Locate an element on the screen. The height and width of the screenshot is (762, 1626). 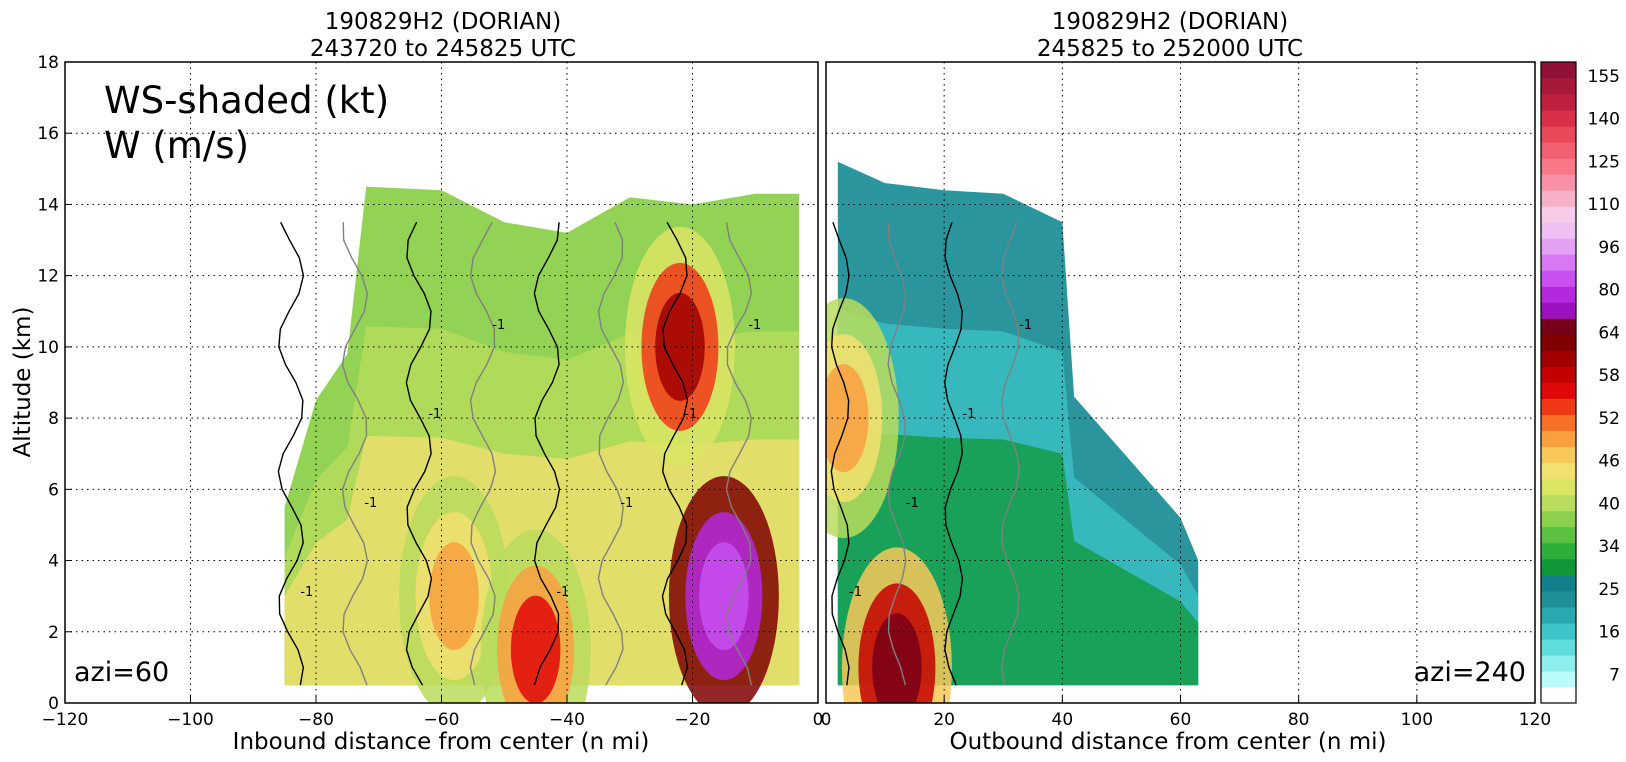
colorbar-label: 34 is located at coordinates (1609, 547).